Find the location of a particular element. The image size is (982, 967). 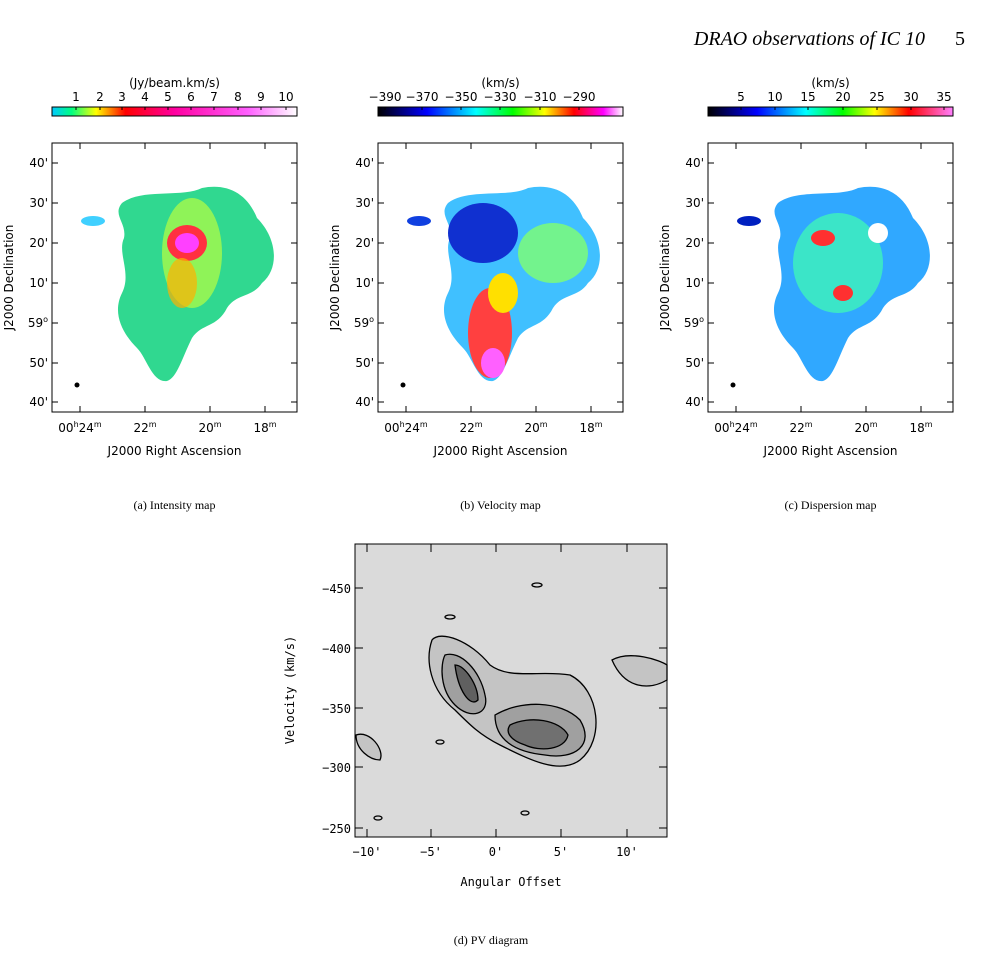

colorbar-tick-label: −330 is located at coordinates (500, 97).